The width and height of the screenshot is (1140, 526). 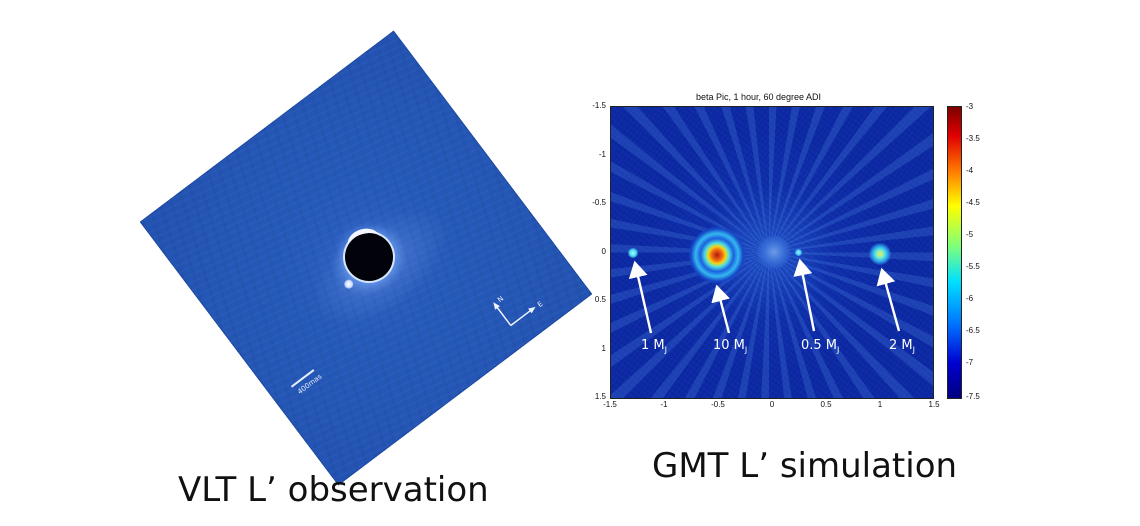 I want to click on vlt-scale-bar: 400mas, so click(x=306, y=382).